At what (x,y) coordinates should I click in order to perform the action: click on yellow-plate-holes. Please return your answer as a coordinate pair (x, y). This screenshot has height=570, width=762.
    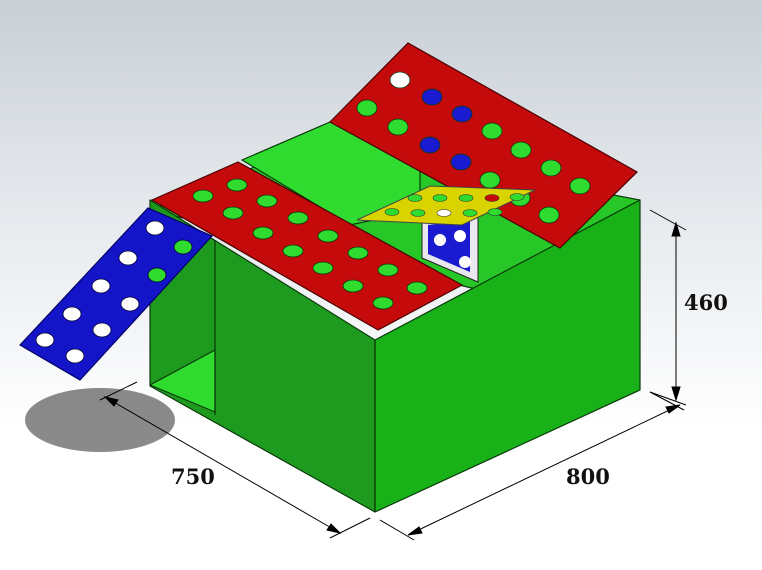
    Looking at the image, I should click on (454, 205).